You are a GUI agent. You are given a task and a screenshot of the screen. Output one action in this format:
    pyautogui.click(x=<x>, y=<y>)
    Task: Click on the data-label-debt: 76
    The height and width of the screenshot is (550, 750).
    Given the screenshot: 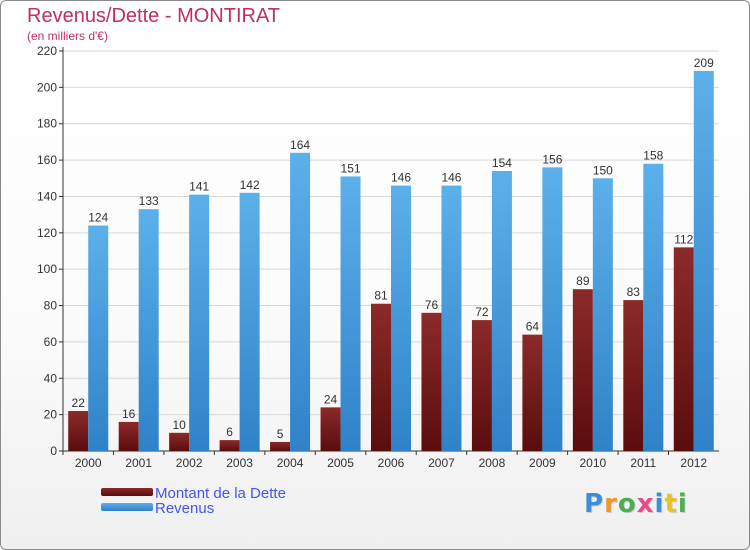 What is the action you would take?
    pyautogui.click(x=432, y=305)
    